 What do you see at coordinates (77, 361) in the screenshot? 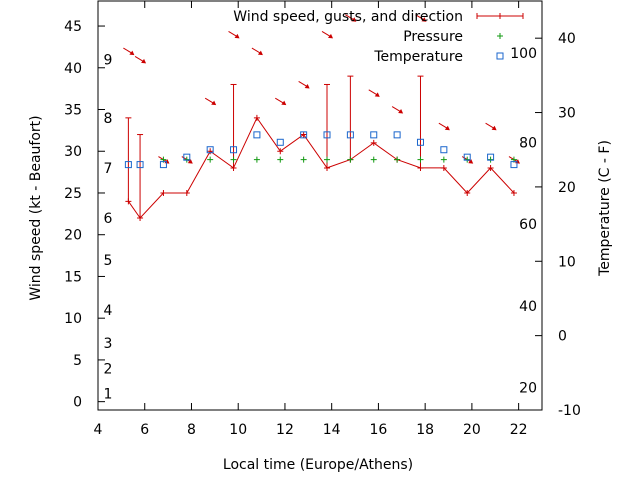
I see `y-tick-label: 5` at bounding box center [77, 361].